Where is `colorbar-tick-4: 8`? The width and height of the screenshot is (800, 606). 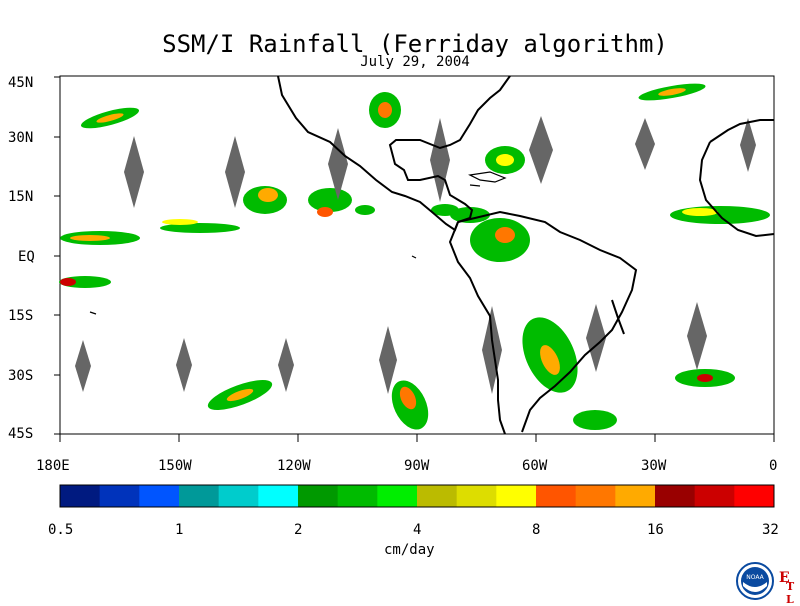 colorbar-tick-4: 8 is located at coordinates (536, 530).